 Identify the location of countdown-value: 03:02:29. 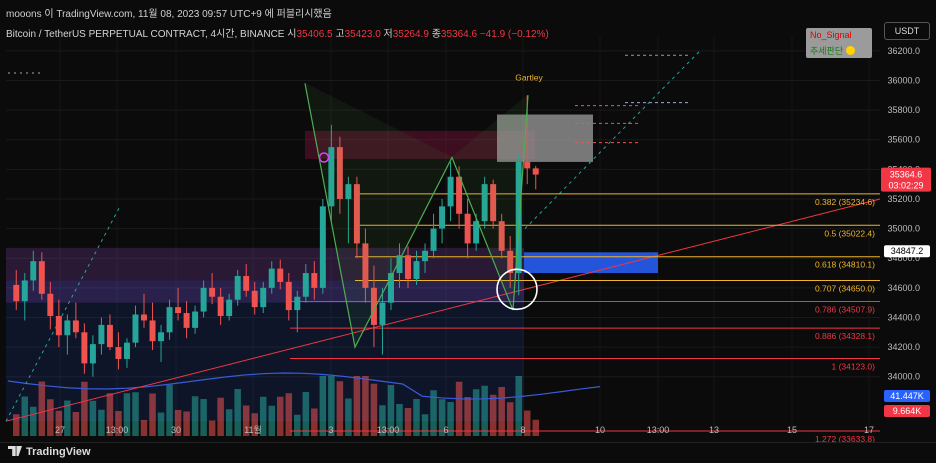
(905, 186).